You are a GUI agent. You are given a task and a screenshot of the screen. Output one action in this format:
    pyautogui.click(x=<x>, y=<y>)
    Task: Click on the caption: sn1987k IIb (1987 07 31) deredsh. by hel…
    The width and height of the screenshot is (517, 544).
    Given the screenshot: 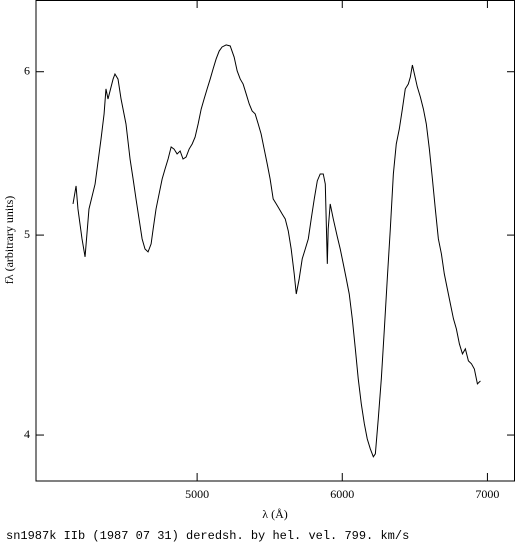 What is the action you would take?
    pyautogui.click(x=207, y=536)
    